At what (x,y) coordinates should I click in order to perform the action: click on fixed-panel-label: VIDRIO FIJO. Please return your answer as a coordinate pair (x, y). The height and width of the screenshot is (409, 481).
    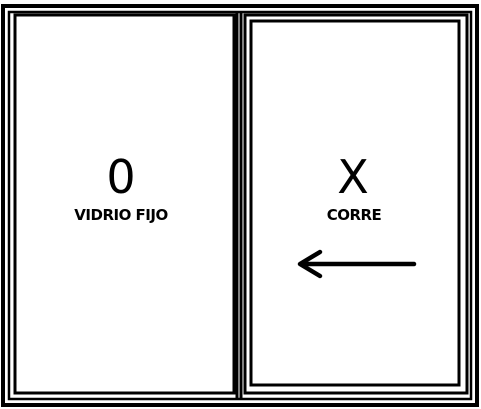
    Looking at the image, I should click on (120, 215).